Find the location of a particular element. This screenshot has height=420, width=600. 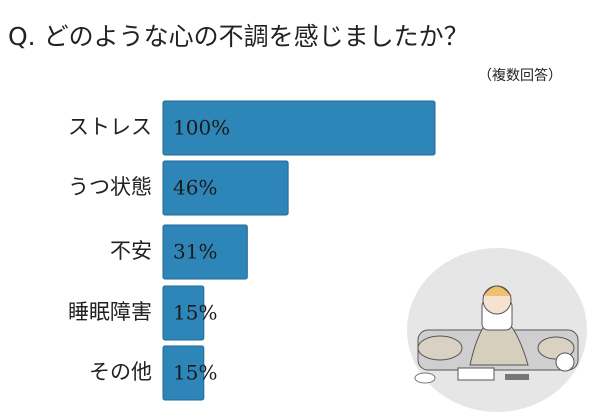

chart-subtitle: （複数回答） is located at coordinates (520, 75).